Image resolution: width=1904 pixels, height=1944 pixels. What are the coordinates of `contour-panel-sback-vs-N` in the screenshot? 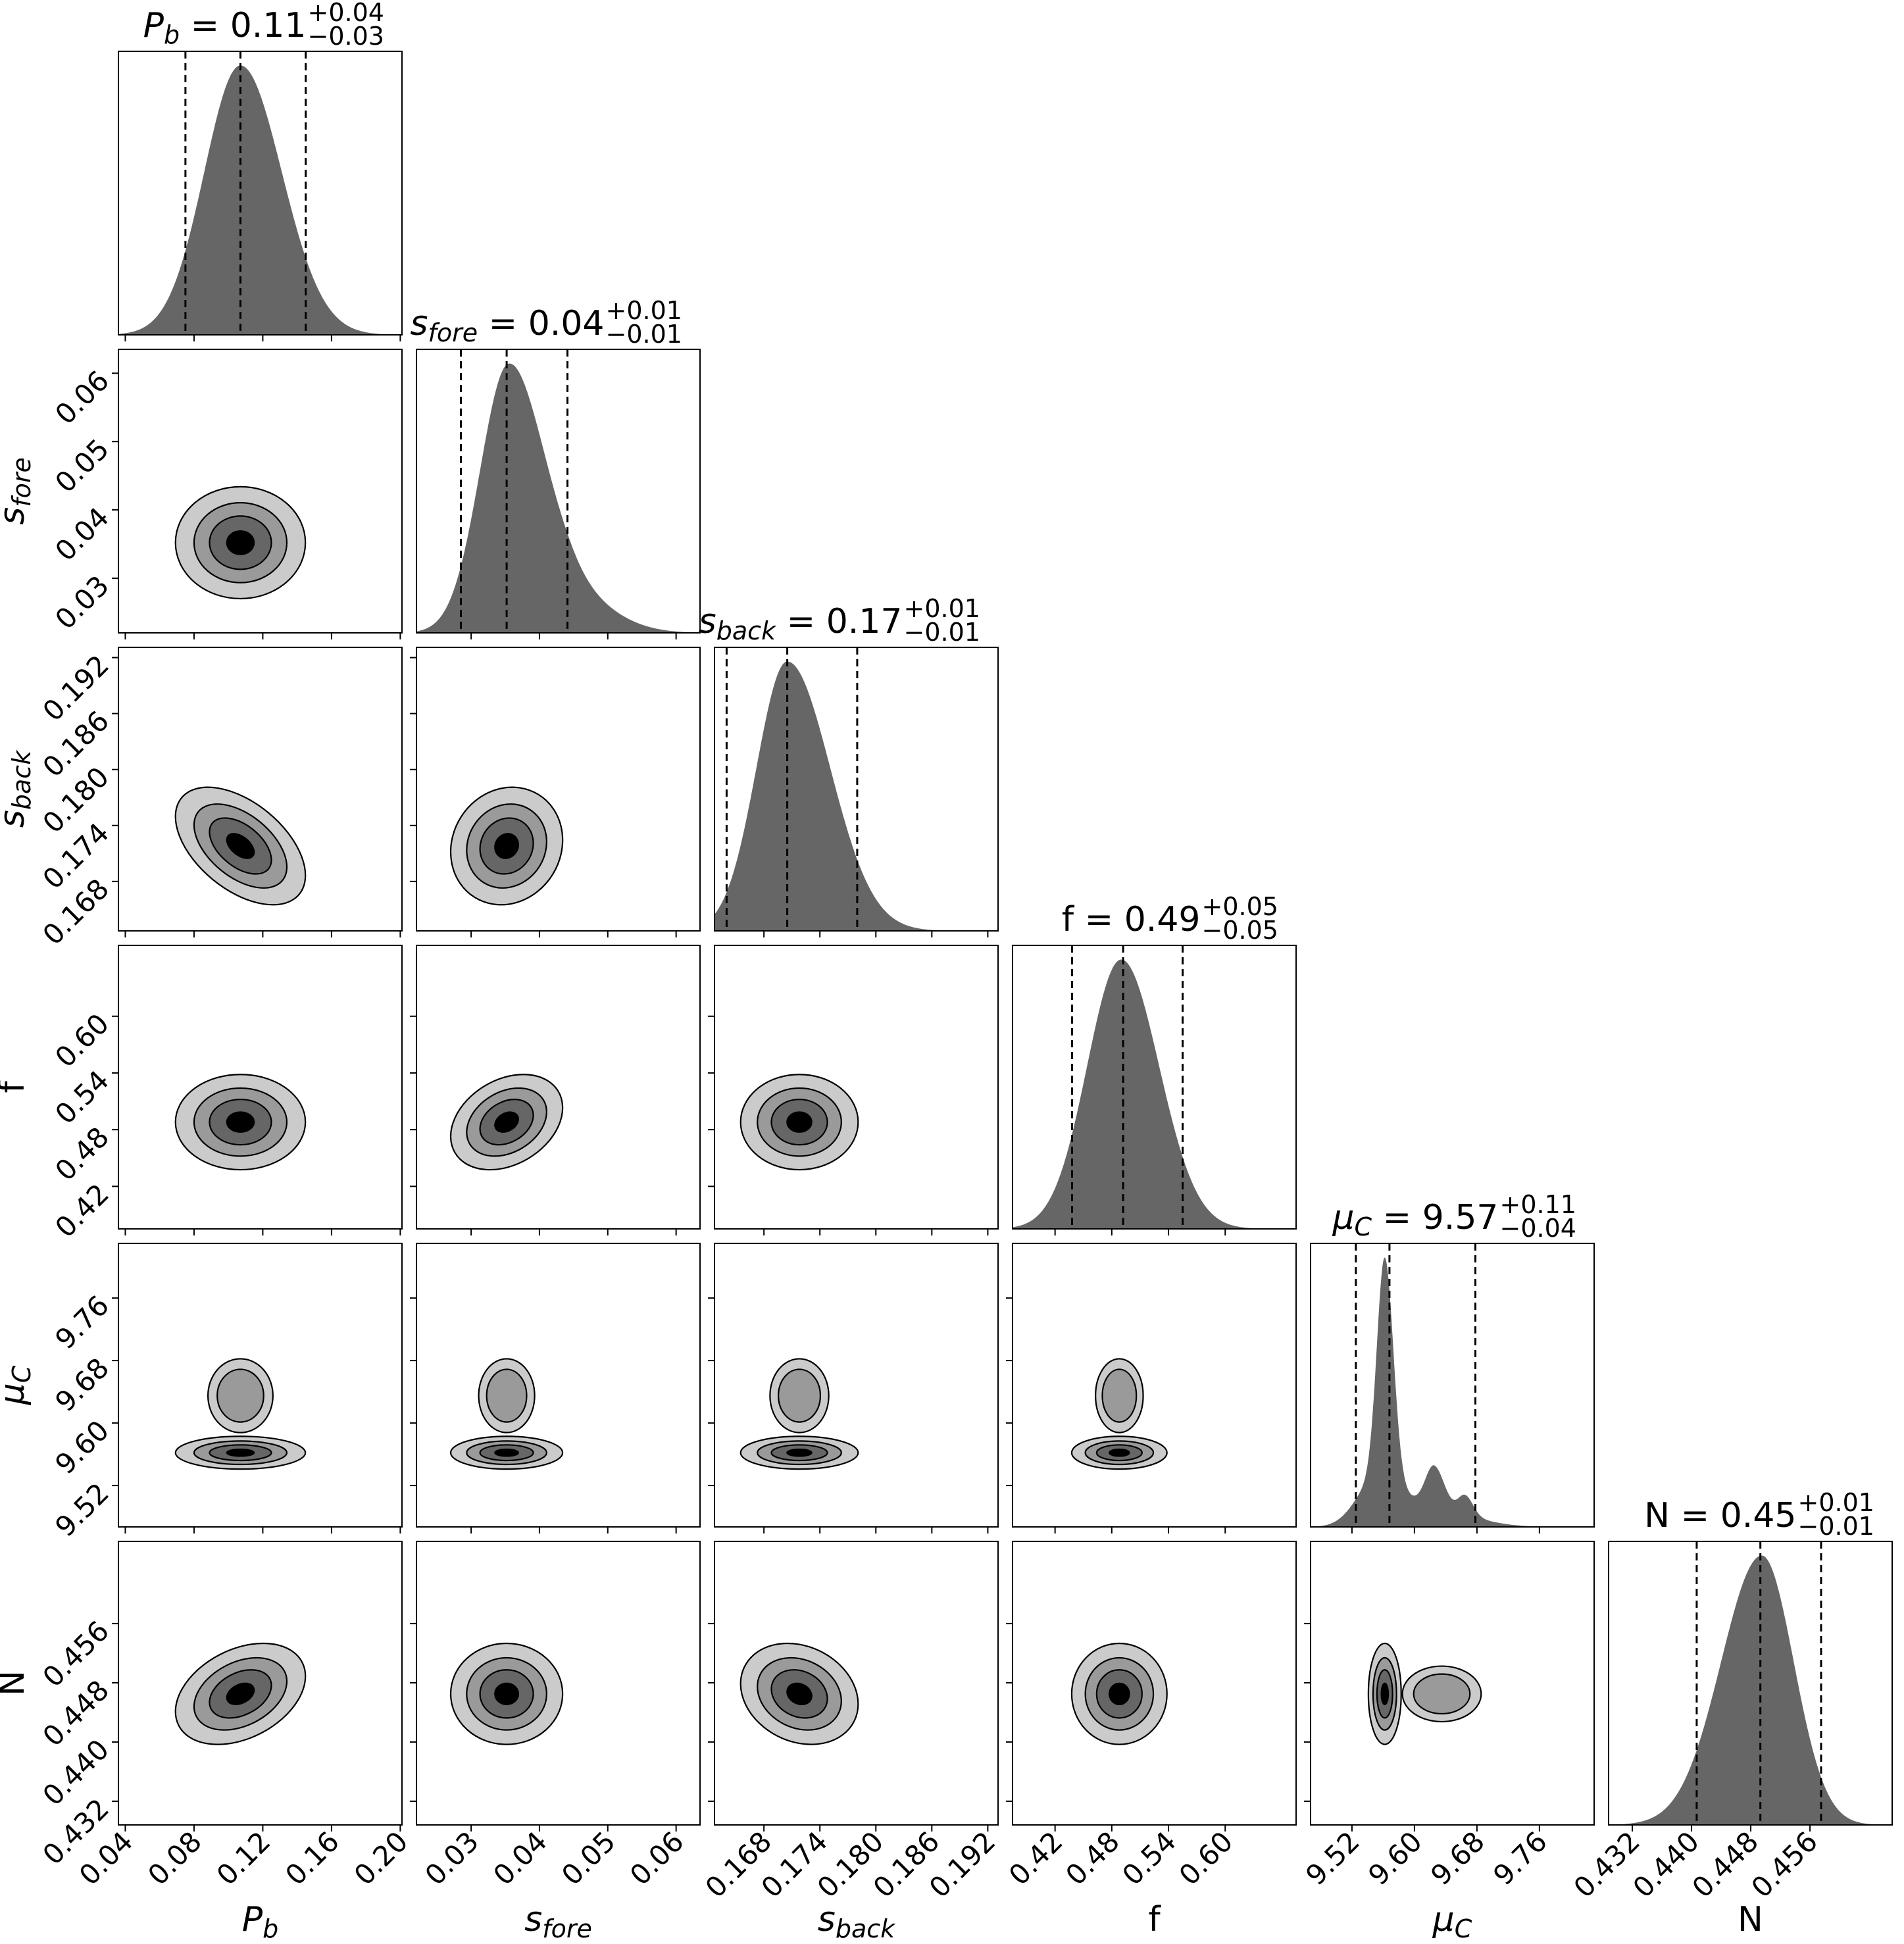 It's located at (853, 1686).